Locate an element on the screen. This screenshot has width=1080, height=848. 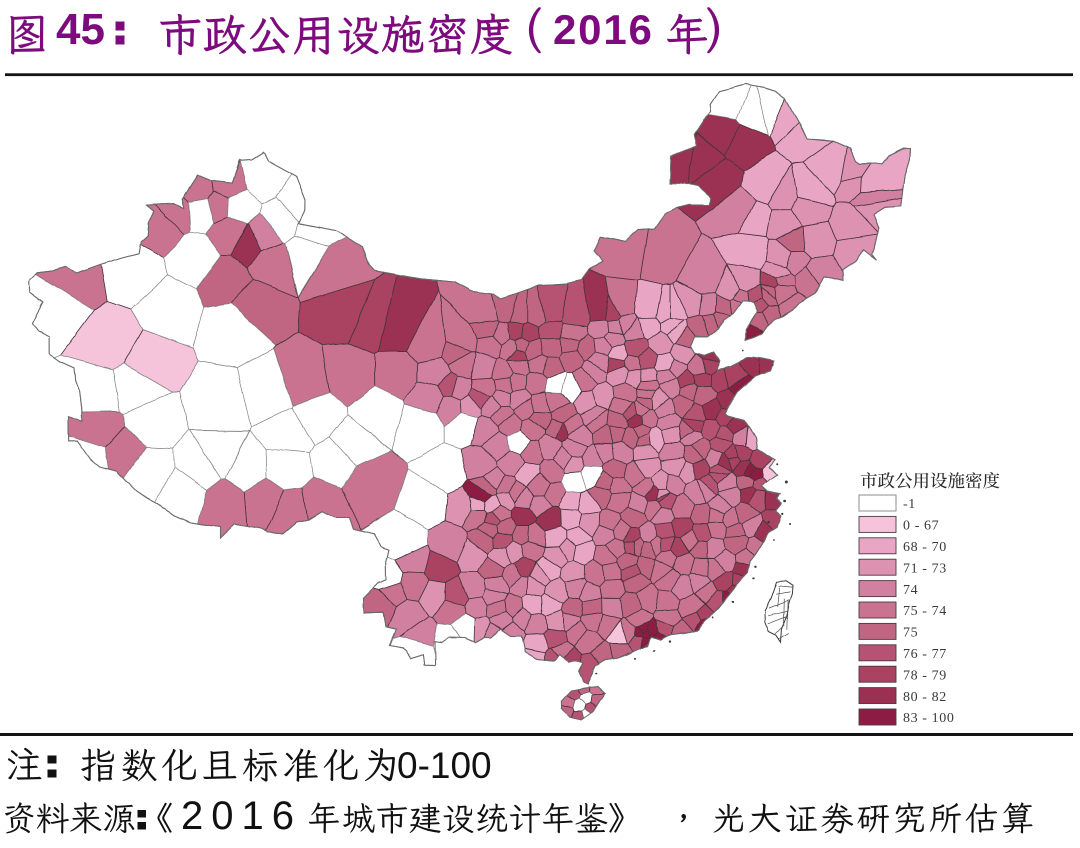
svg-text: 75 - 74 is located at coordinates (925, 611).